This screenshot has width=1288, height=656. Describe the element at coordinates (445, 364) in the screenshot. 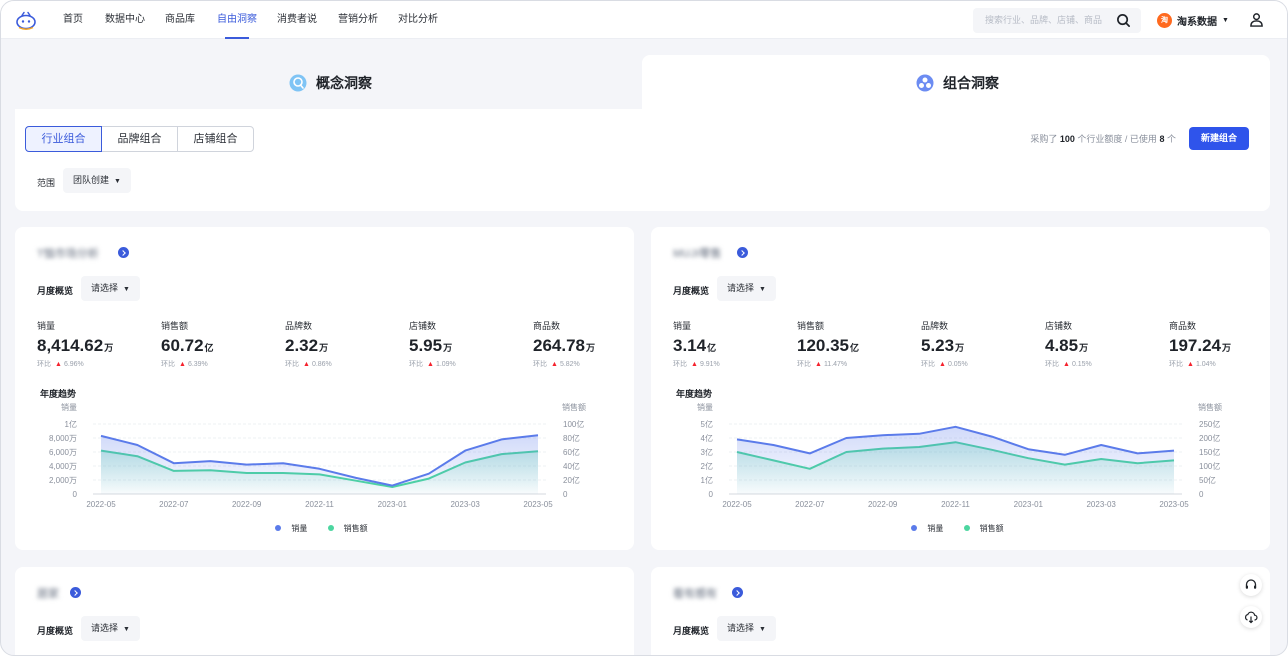

I see `change-value: 1.09%` at that location.